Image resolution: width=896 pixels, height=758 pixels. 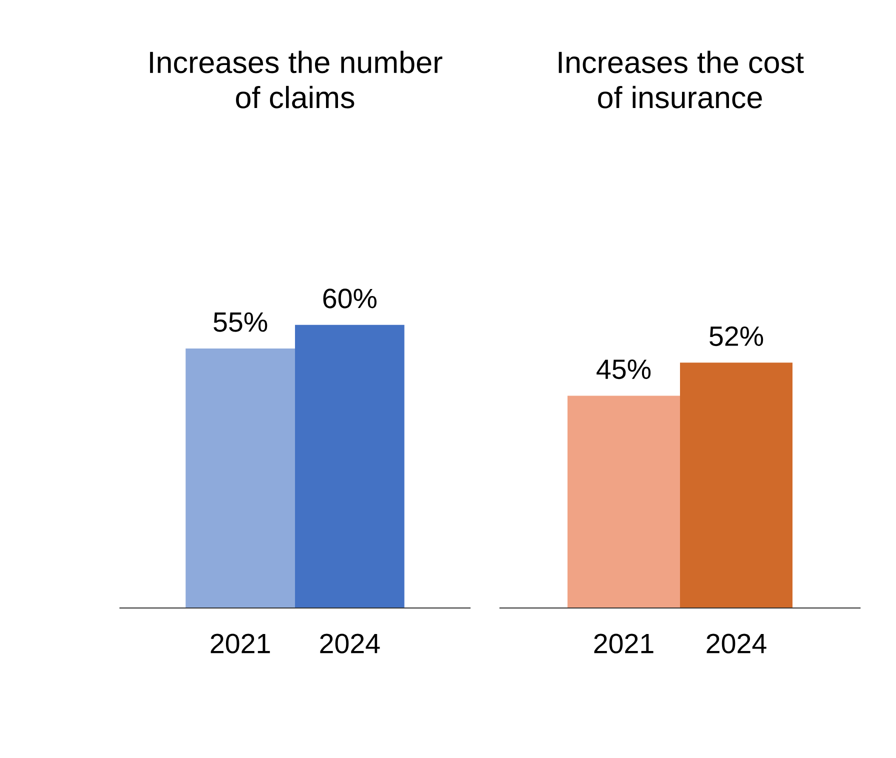 What do you see at coordinates (241, 322) in the screenshot?
I see `data-label: 55%` at bounding box center [241, 322].